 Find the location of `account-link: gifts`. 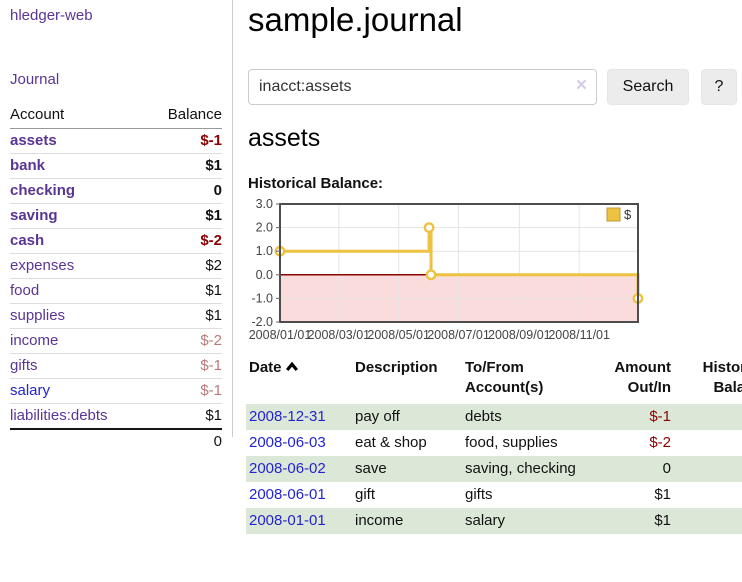

account-link: gifts is located at coordinates (24, 365).